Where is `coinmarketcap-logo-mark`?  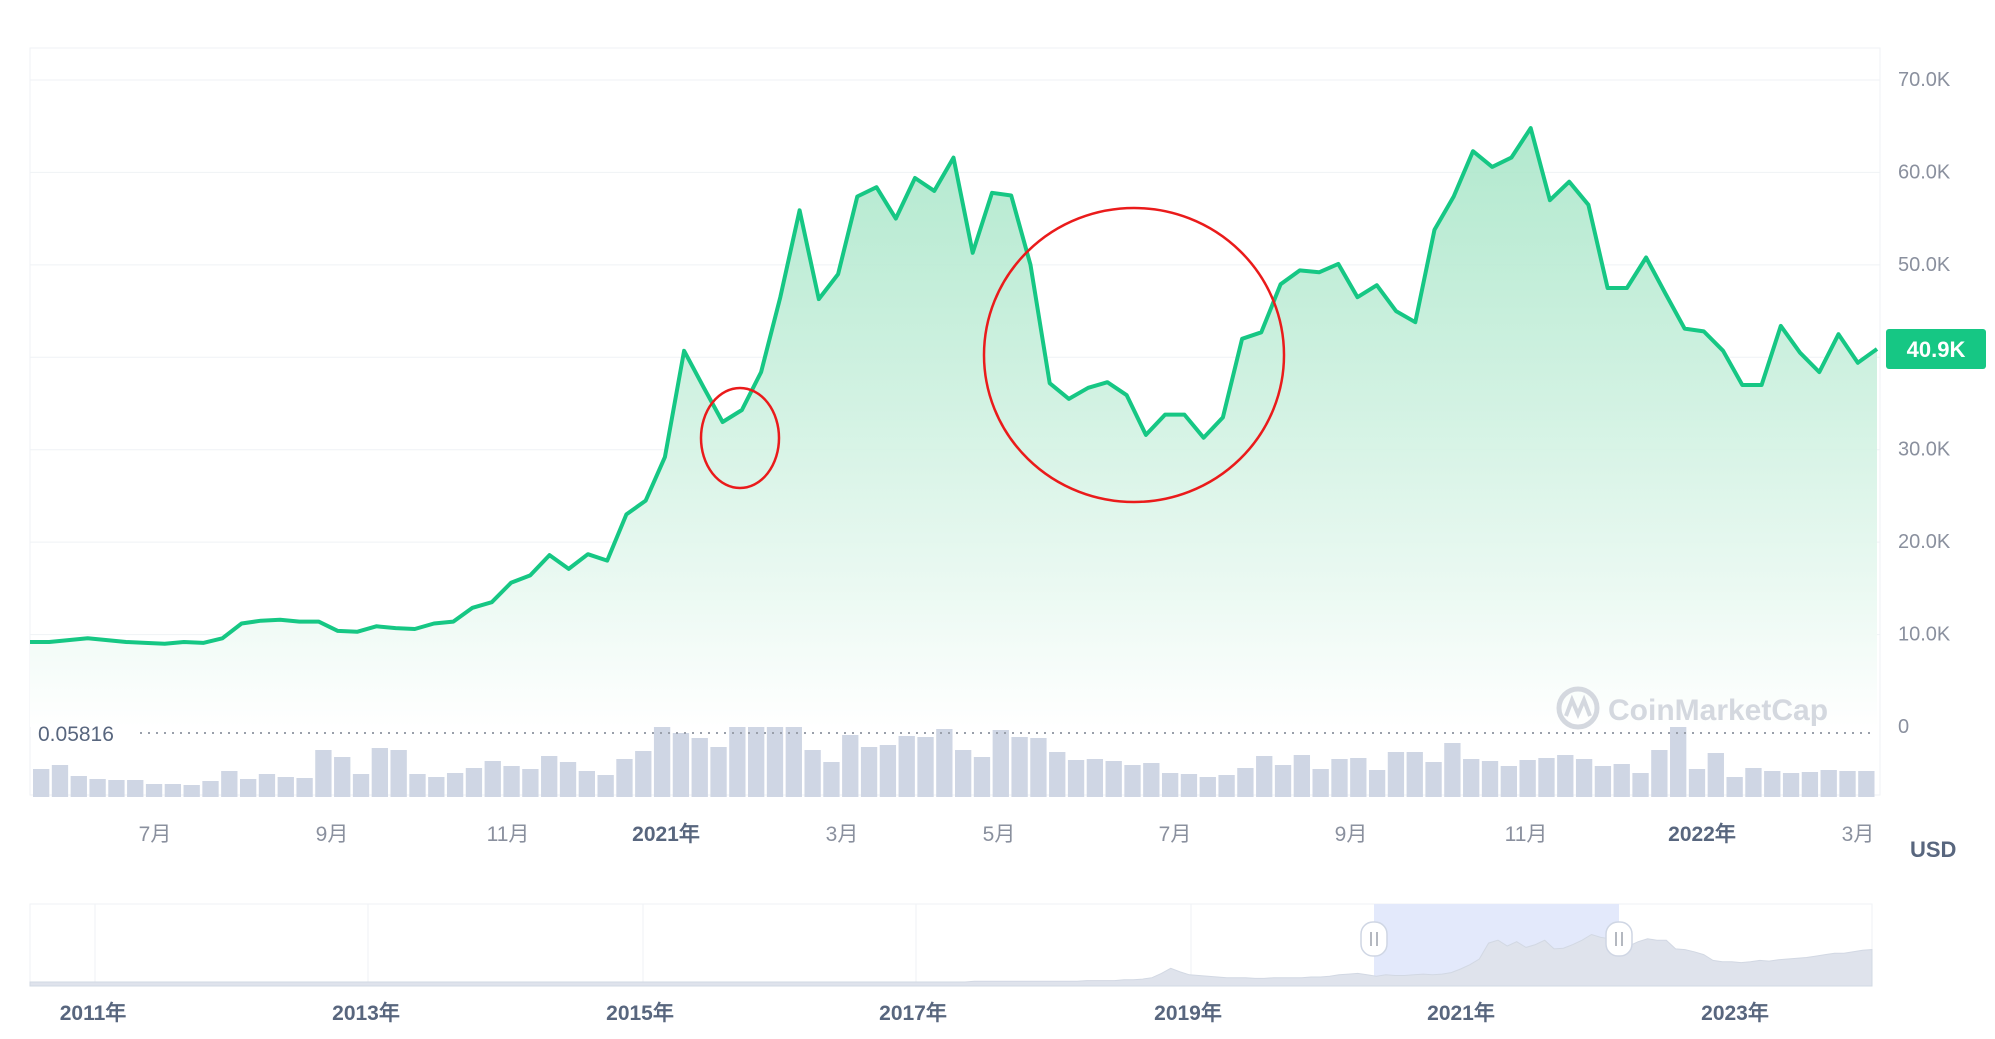 coinmarketcap-logo-mark is located at coordinates (1578, 707).